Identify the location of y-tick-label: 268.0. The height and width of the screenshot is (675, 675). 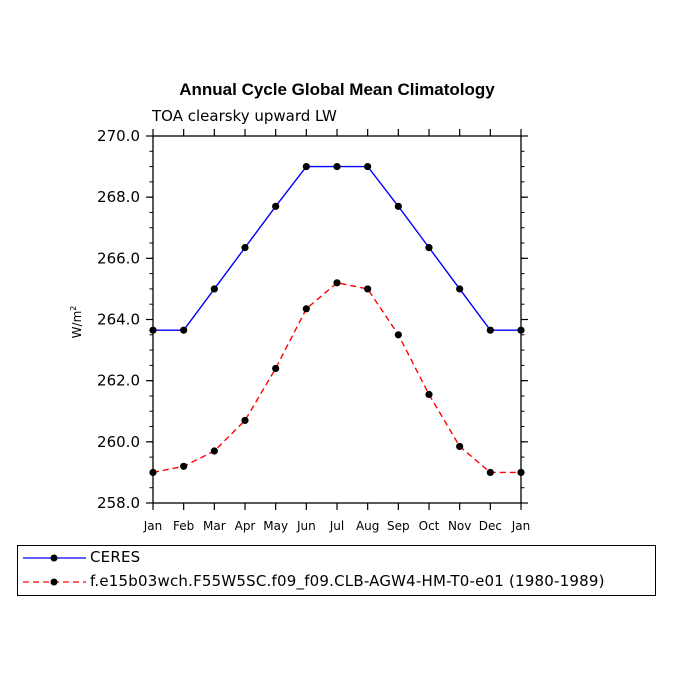
(118, 197).